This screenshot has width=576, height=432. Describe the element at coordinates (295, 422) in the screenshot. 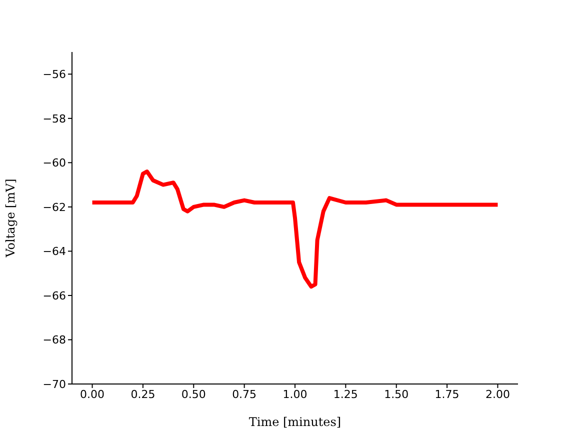

I see `x-axis-title: Time [minutes]` at that location.